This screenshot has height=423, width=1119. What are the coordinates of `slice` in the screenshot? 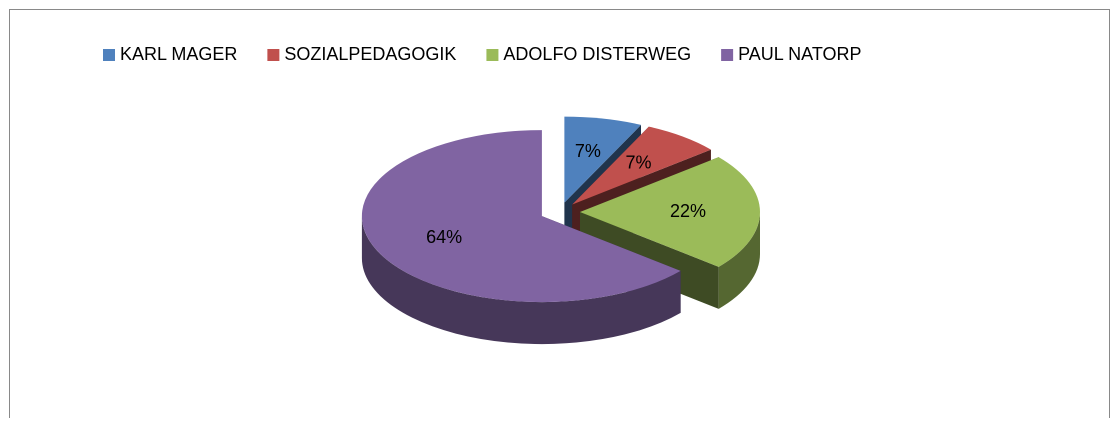 It's located at (521, 237).